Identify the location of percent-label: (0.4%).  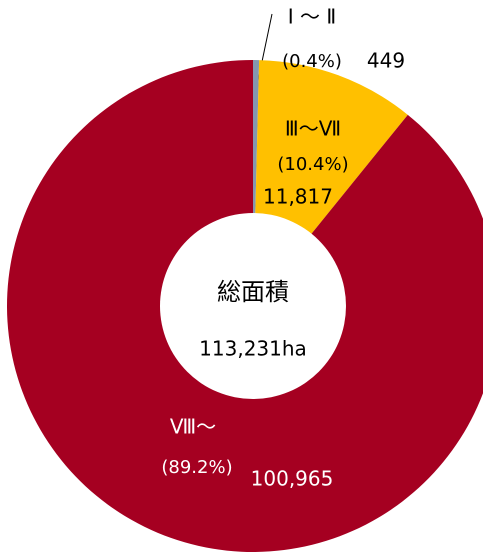
(312, 61).